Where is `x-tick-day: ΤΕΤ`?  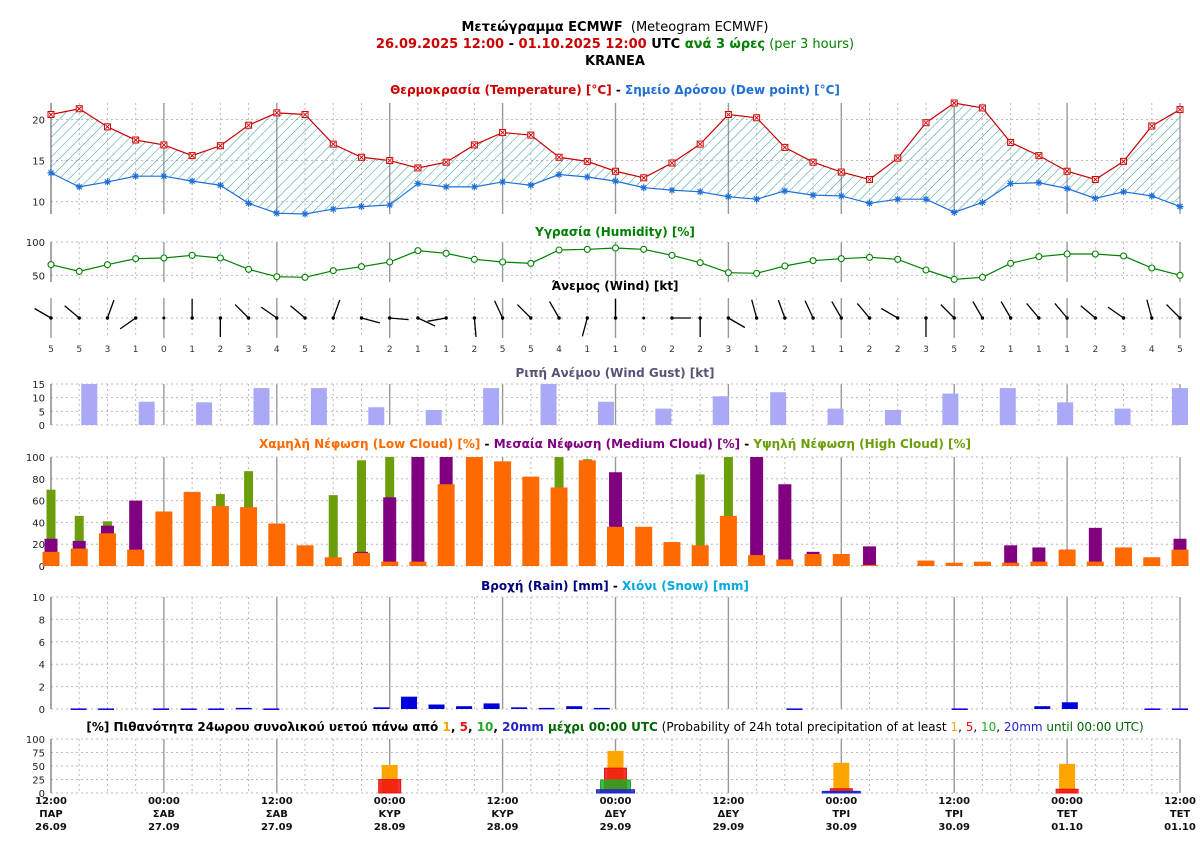 x-tick-day: ΤΕΤ is located at coordinates (1067, 814).